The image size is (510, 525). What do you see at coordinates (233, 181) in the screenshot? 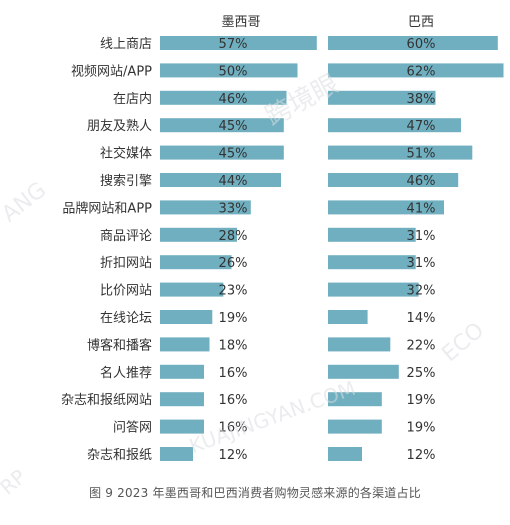
I see `data-label: 44%` at bounding box center [233, 181].